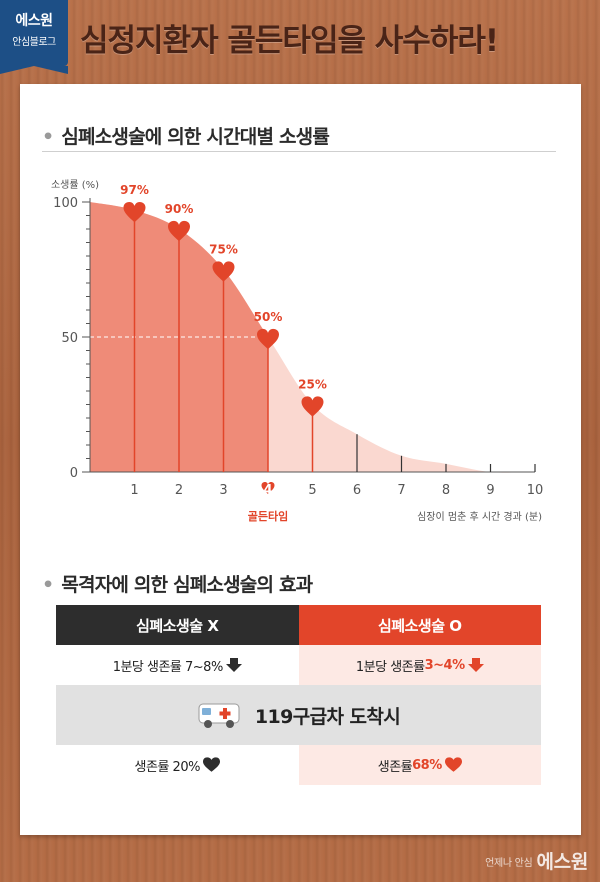  I want to click on section-title-chart: • 심폐소생술에 의한 시간대별 소생률, so click(186, 135).